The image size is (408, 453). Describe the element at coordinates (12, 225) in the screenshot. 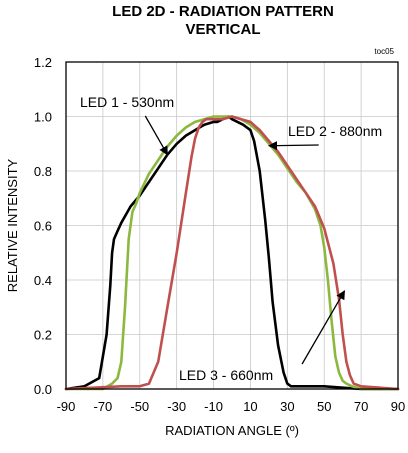

I see `y-axis-label: RELATIVE INTENSITY` at that location.